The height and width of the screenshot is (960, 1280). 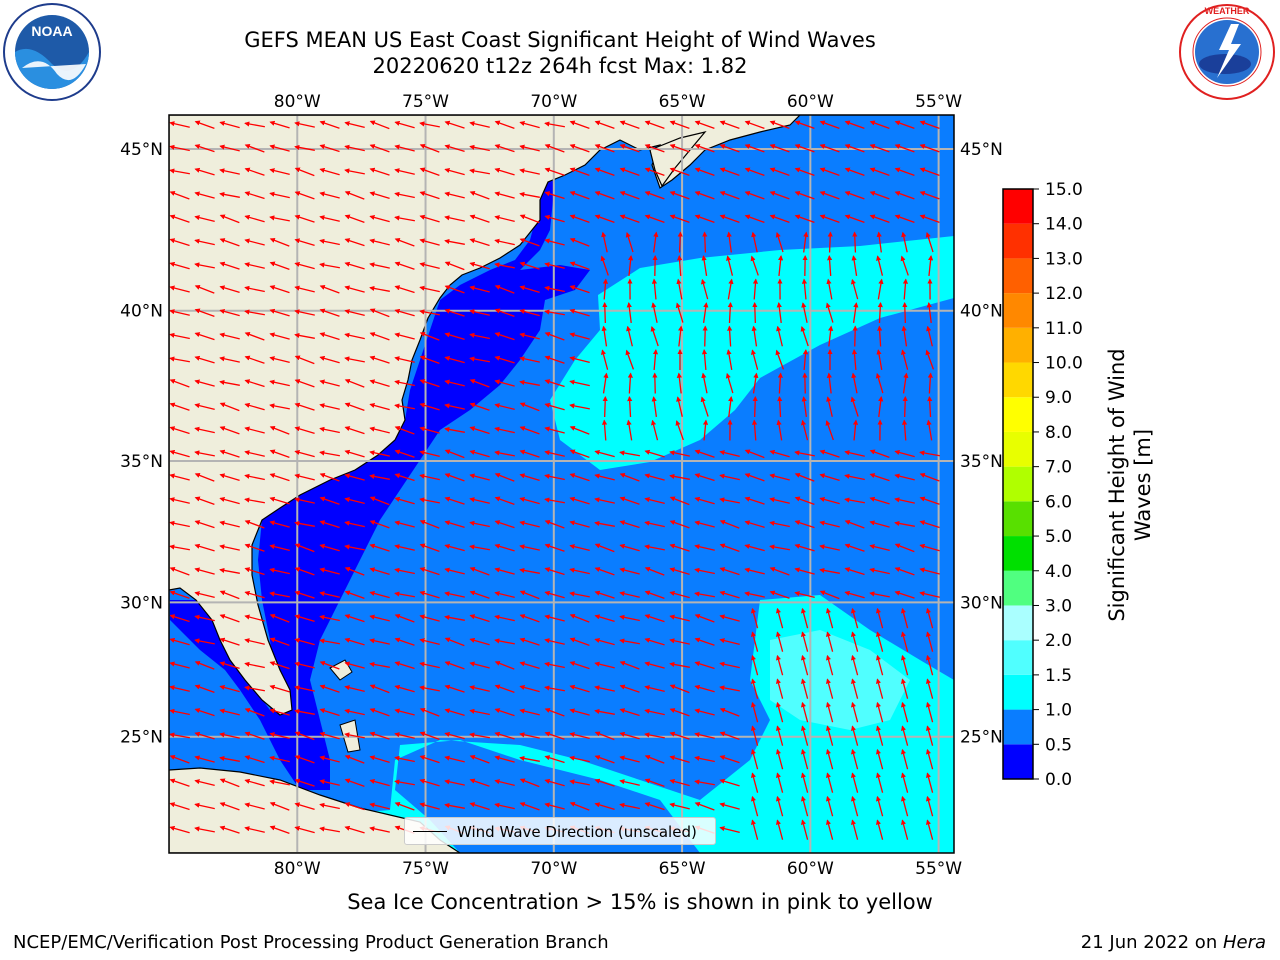 What do you see at coordinates (682, 869) in the screenshot?
I see `lon-tick-label-bottom: 65°W` at bounding box center [682, 869].